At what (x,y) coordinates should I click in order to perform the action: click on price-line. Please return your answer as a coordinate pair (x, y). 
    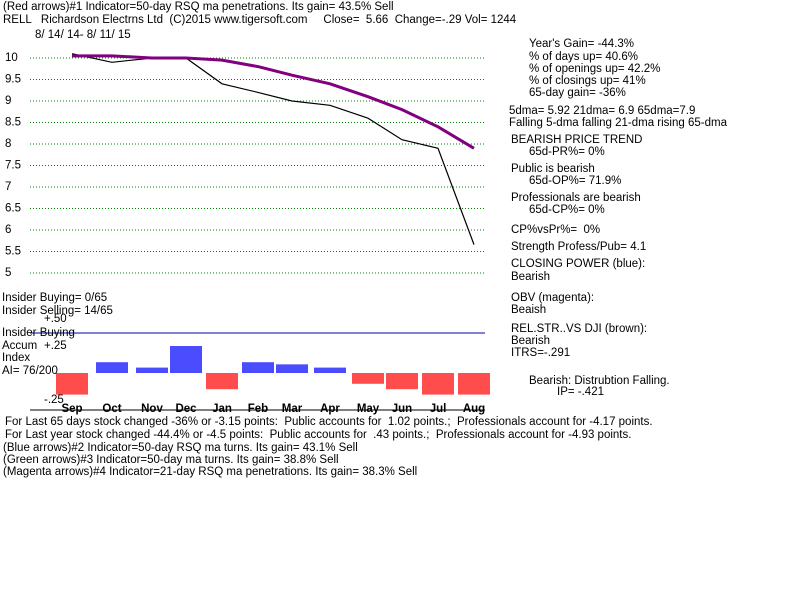
    Looking at the image, I should click on (273, 102).